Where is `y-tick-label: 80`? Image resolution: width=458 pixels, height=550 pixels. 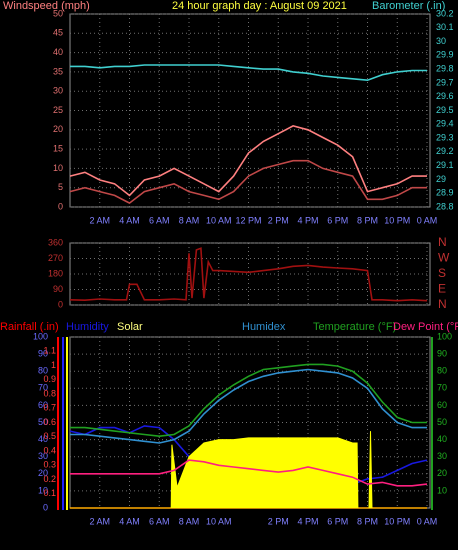 y-tick-label: 80 is located at coordinates (43, 371).